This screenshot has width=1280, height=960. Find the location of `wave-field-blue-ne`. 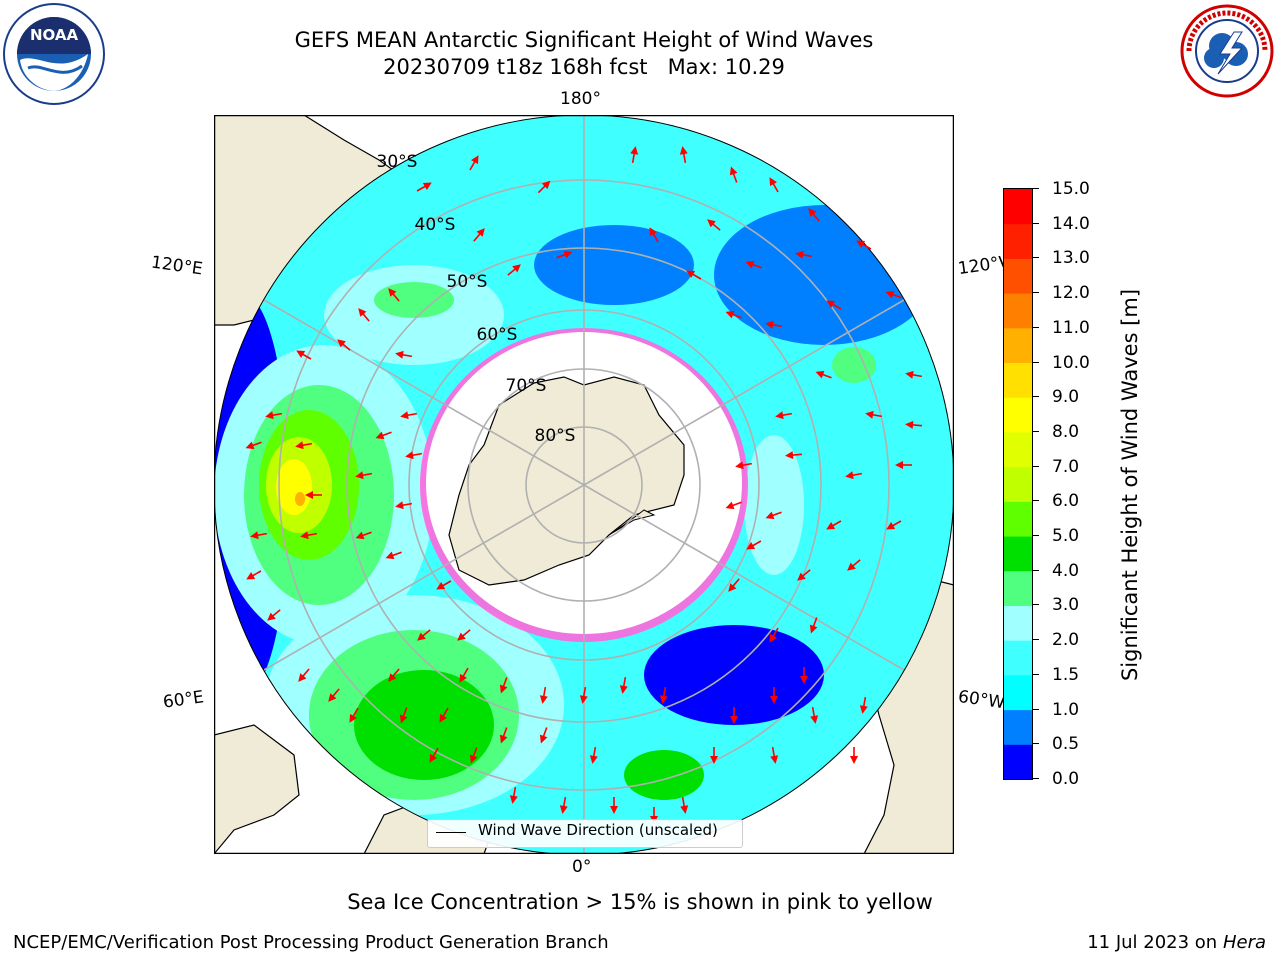

wave-field-blue-ne is located at coordinates (824, 275).